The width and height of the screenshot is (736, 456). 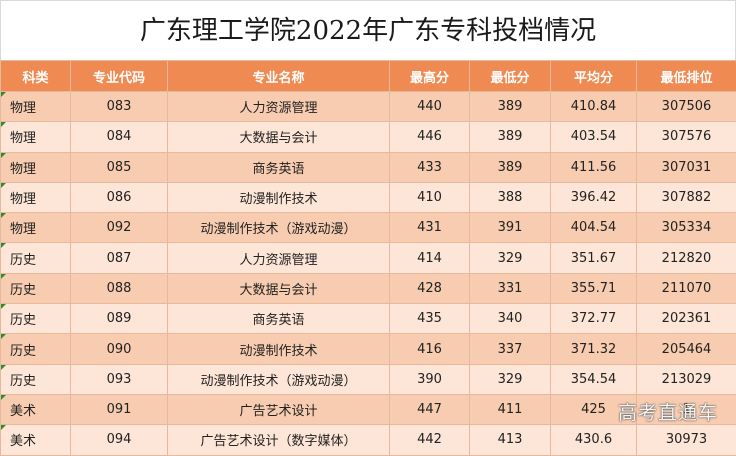 I want to click on major-code-cell: 085, so click(x=119, y=167).